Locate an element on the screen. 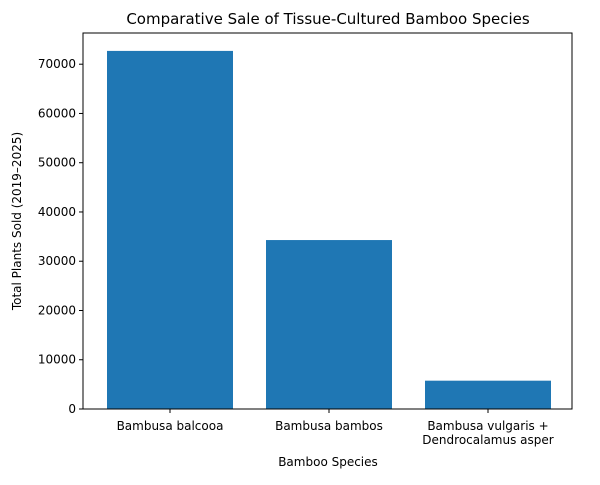 The width and height of the screenshot is (600, 485). x-tick-label: Bambusa vulgaris + is located at coordinates (487, 426).